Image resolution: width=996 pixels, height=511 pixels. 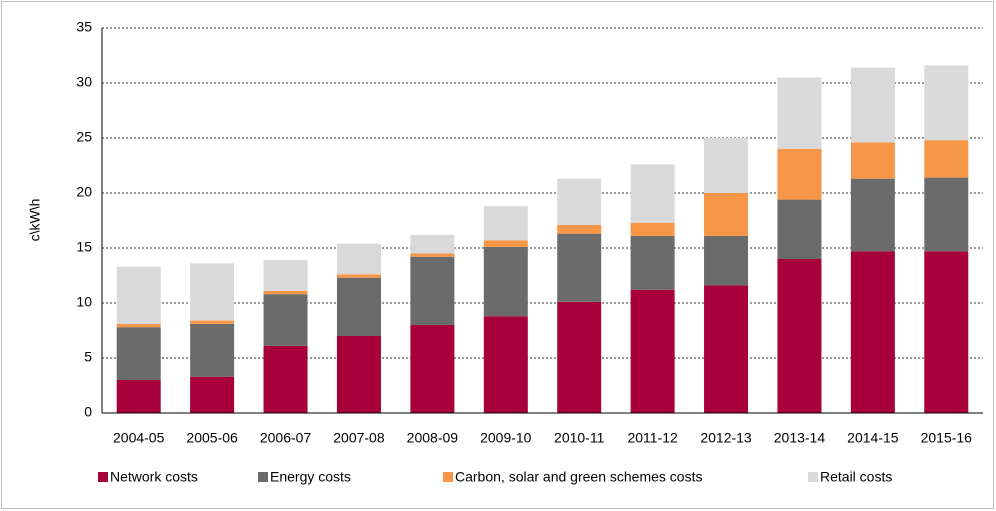 What do you see at coordinates (579, 438) in the screenshot?
I see `x-tick-label: 2010-11` at bounding box center [579, 438].